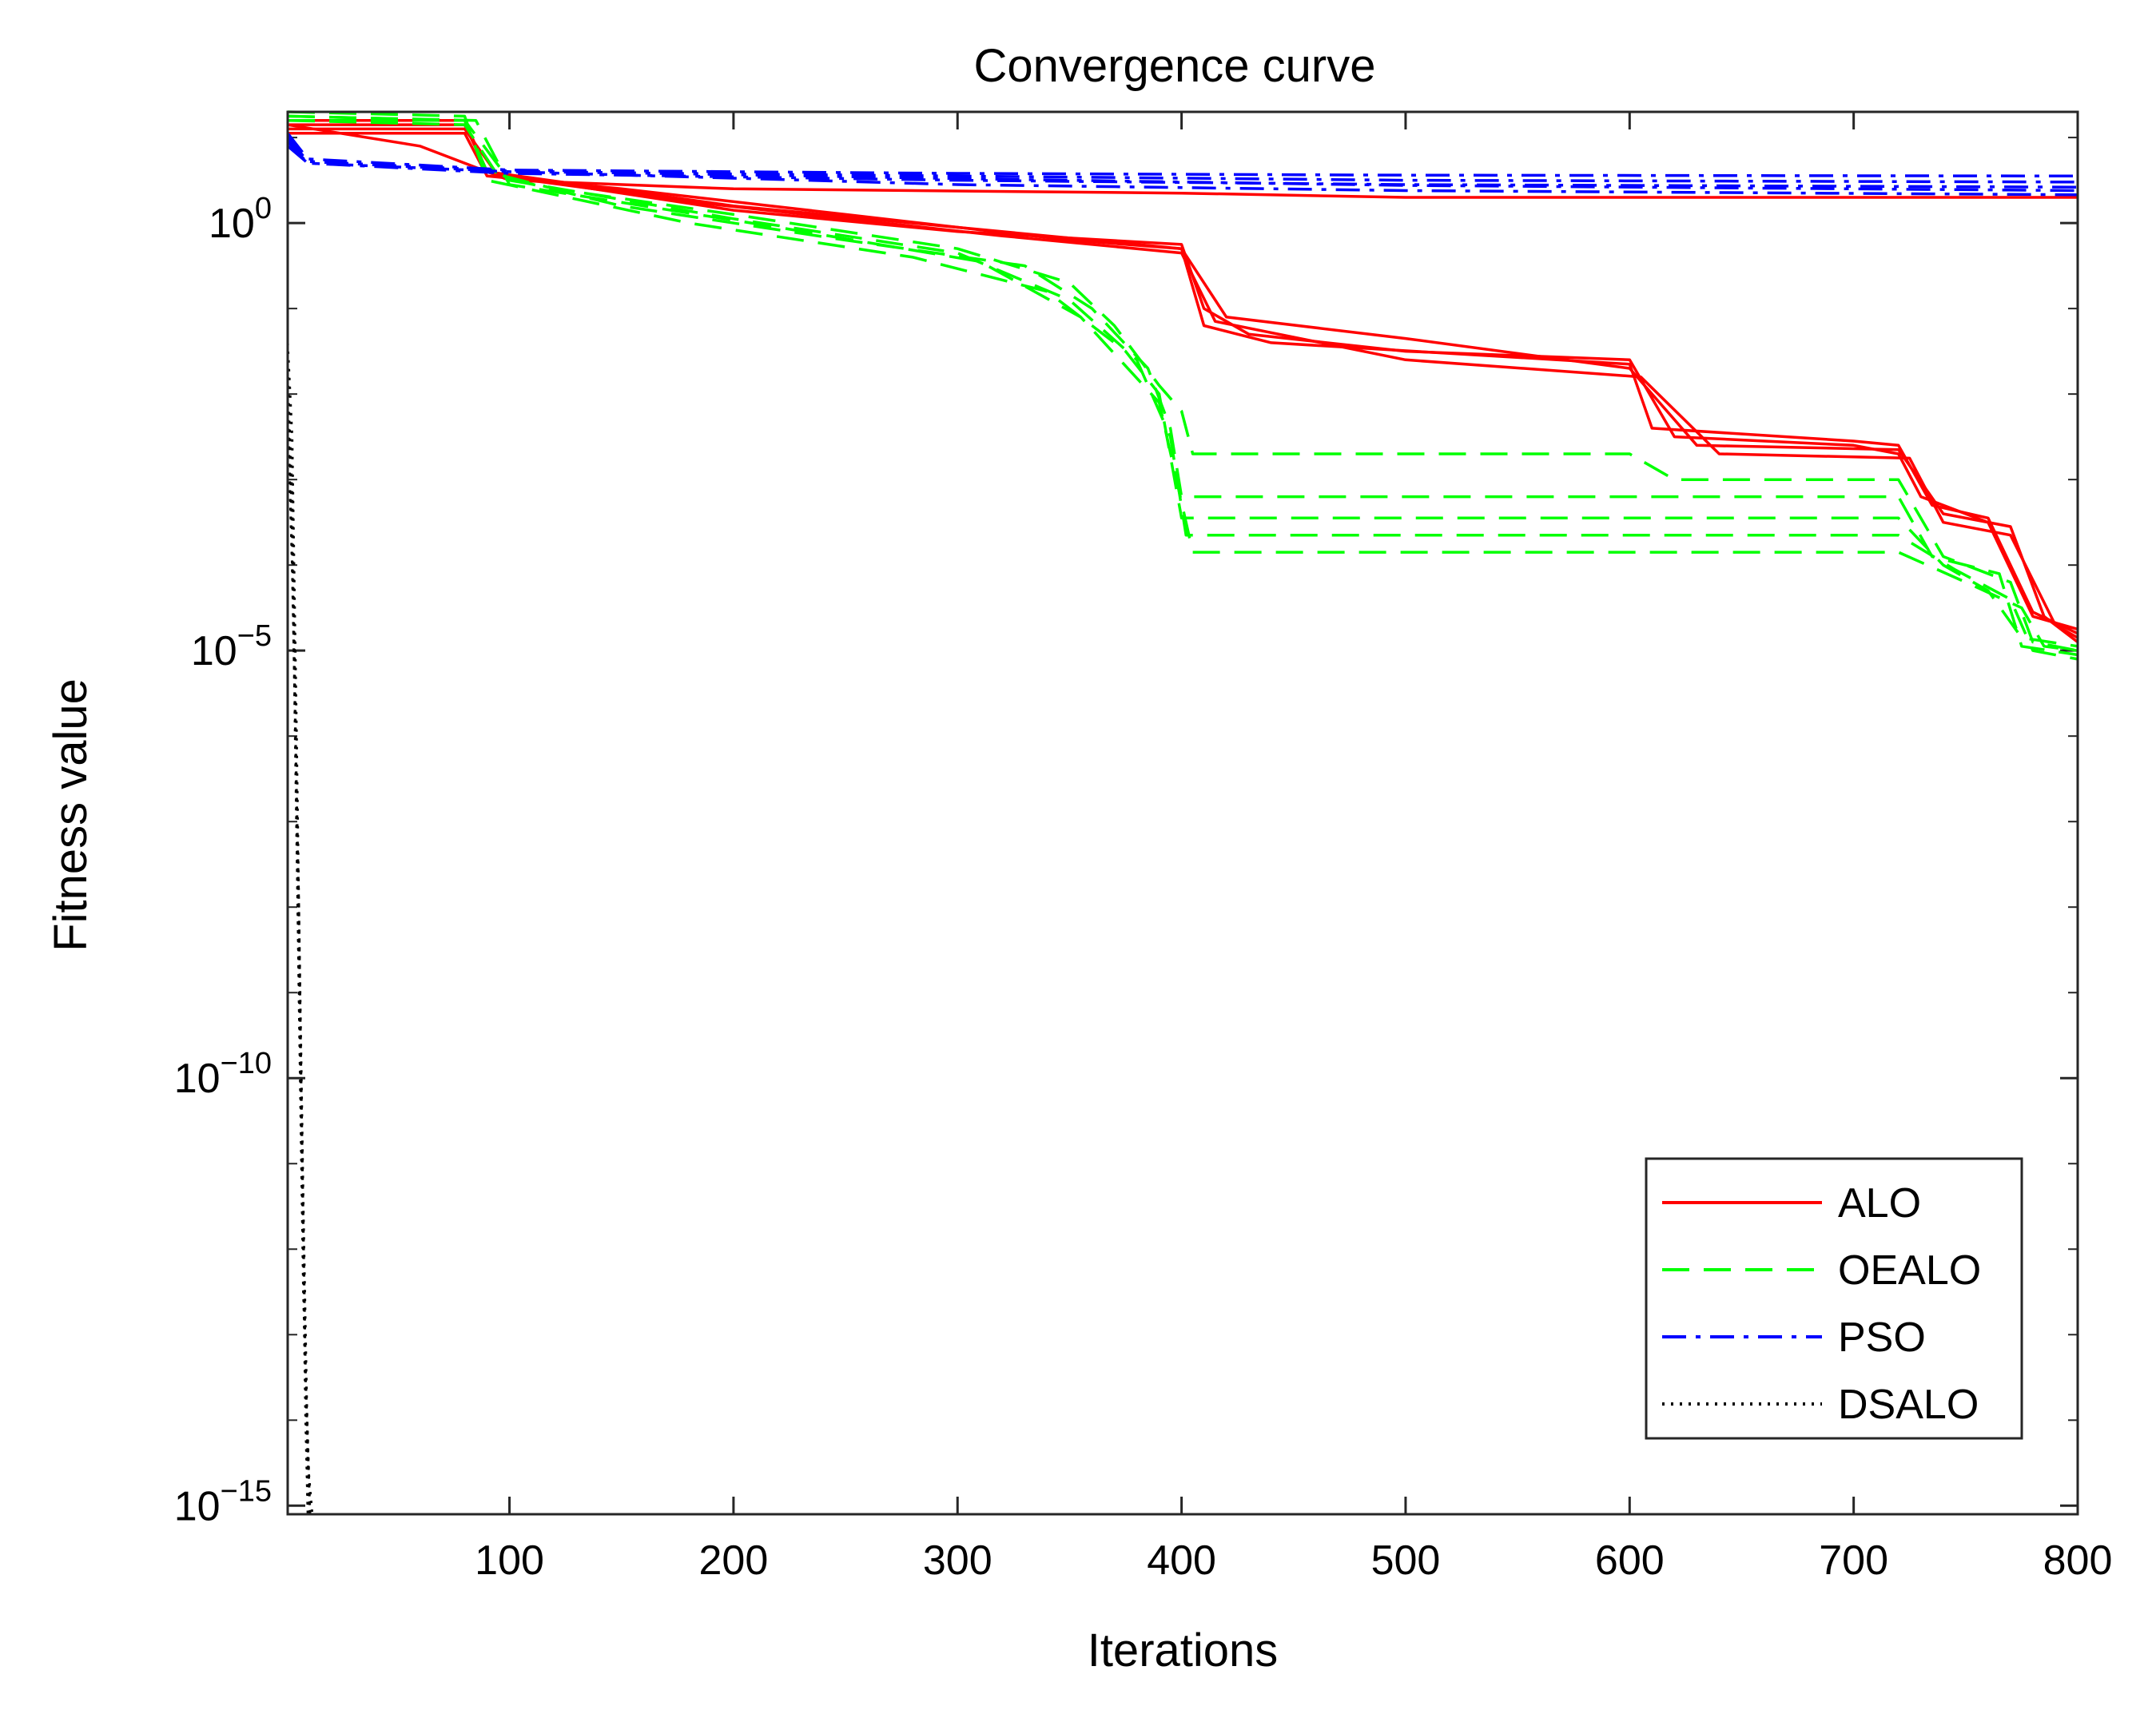 The height and width of the screenshot is (1714, 2156). Describe the element at coordinates (734, 1560) in the screenshot. I see `x-tick-label: 200` at that location.